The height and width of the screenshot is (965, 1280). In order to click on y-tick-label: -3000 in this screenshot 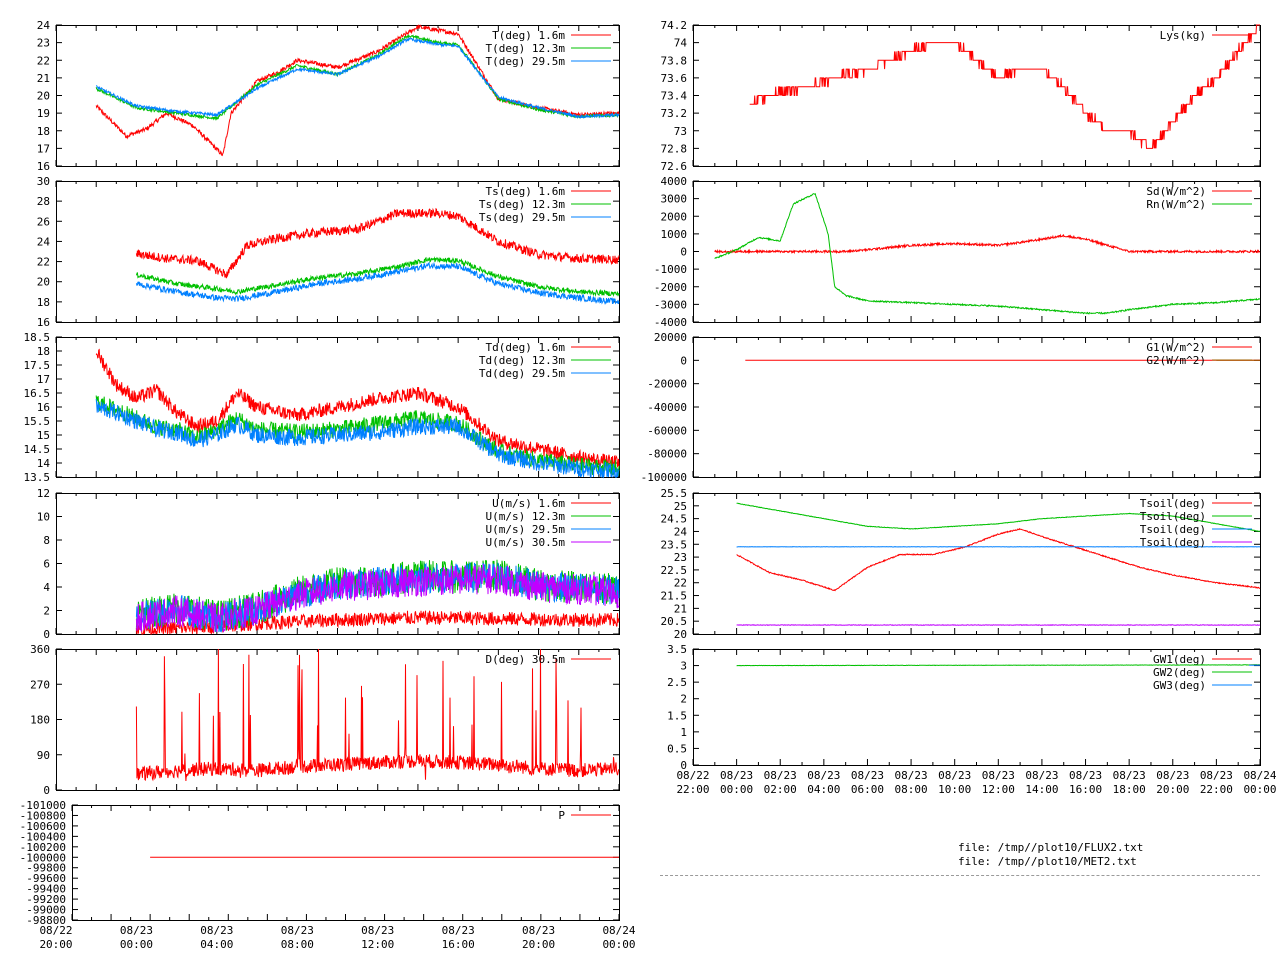, I will do `click(670, 304)`.